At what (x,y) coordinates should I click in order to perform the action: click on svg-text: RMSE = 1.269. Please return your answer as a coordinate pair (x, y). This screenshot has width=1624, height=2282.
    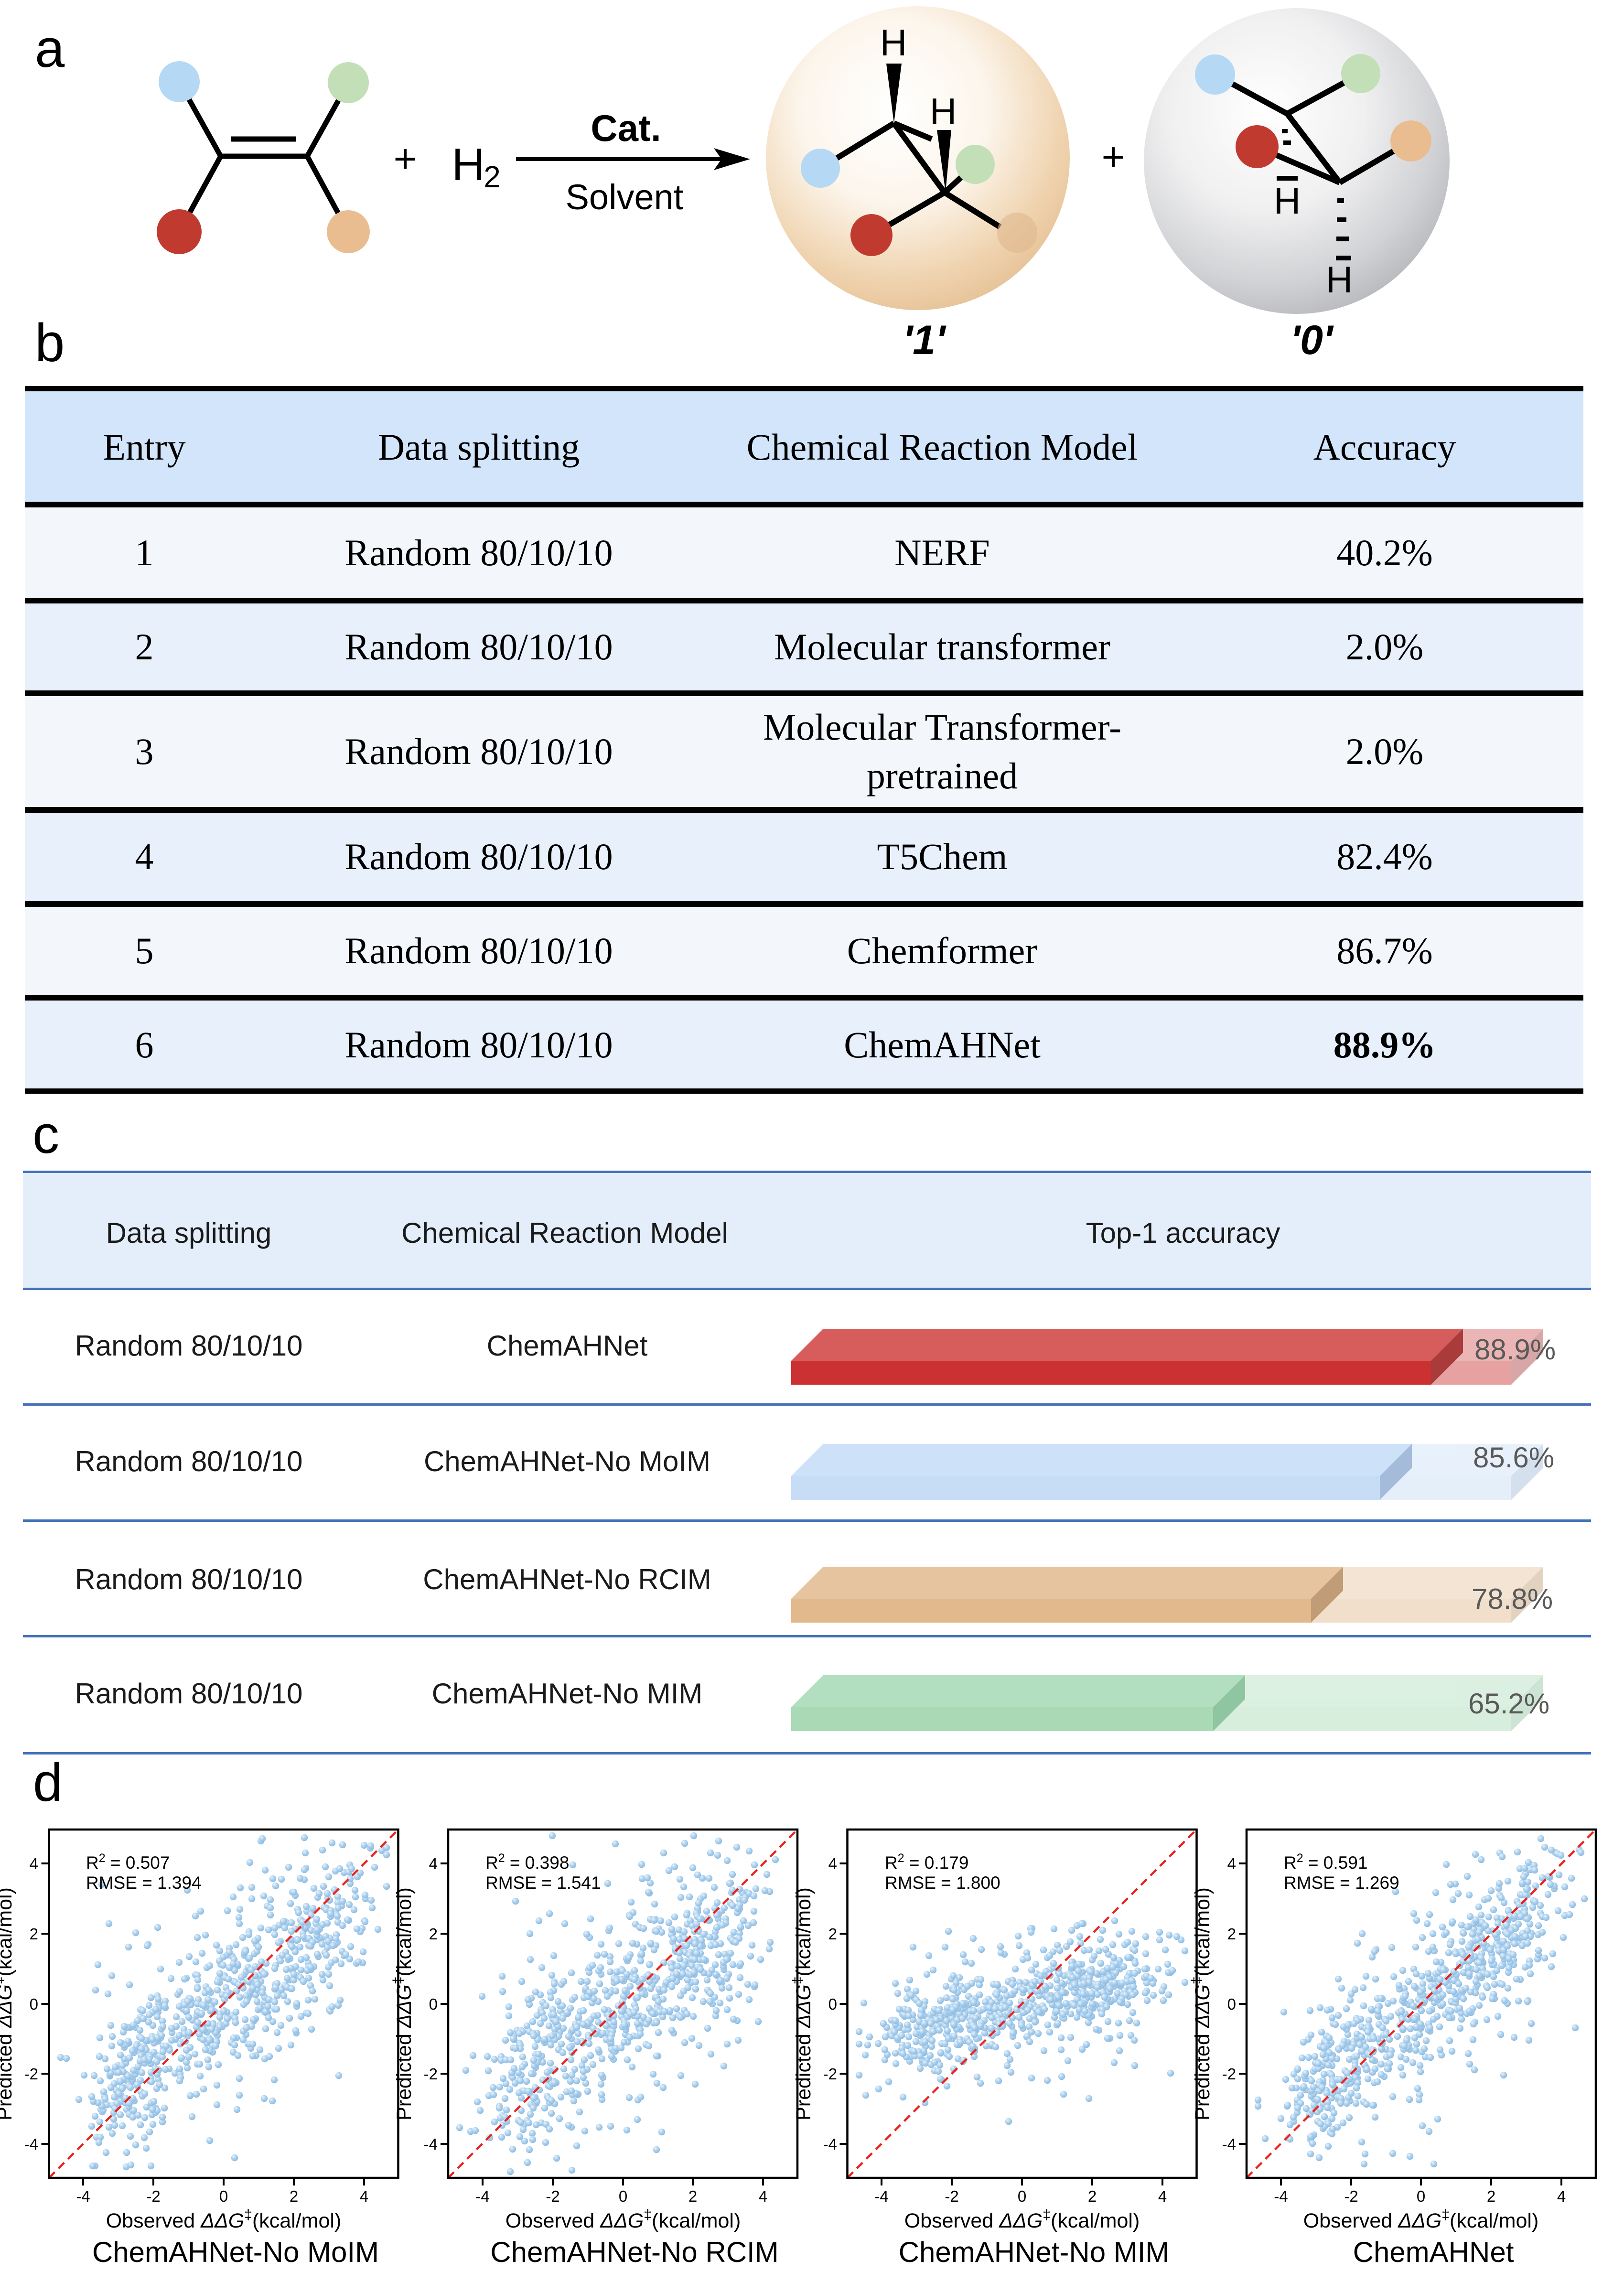
    Looking at the image, I should click on (1341, 1883).